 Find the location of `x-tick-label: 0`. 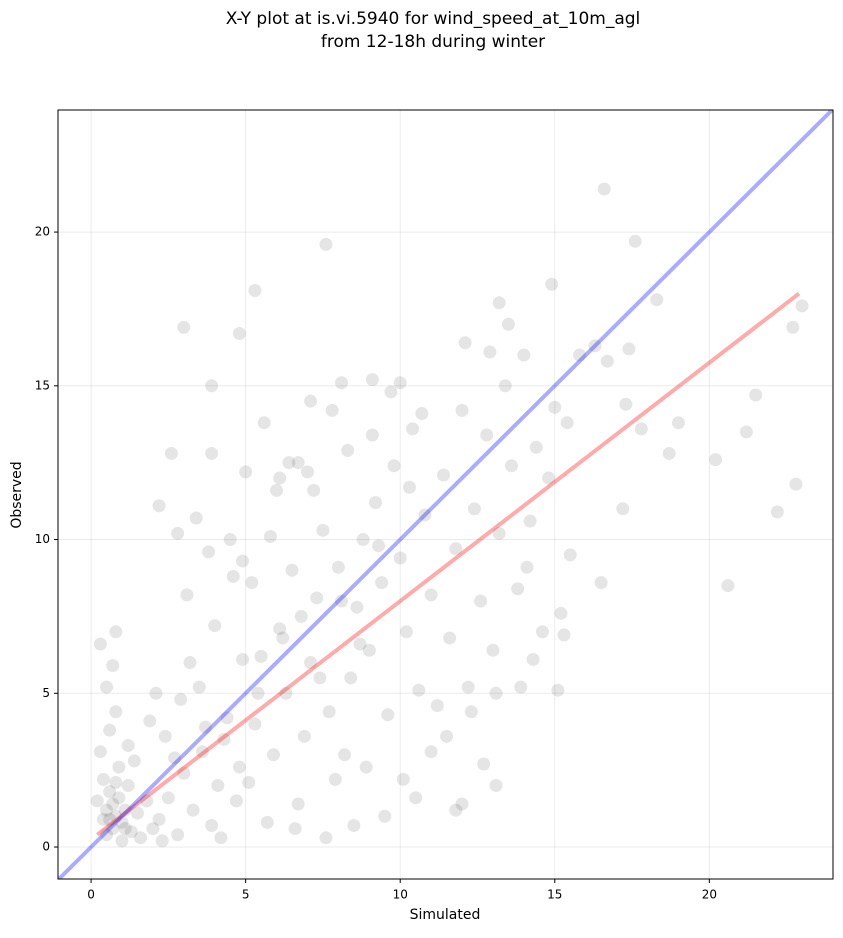

x-tick-label: 0 is located at coordinates (91, 895).